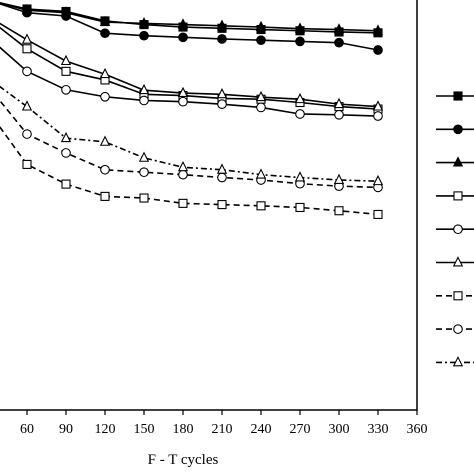 This screenshot has width=474, height=474. Describe the element at coordinates (27, 429) in the screenshot. I see `x-tick-label: 60` at that location.